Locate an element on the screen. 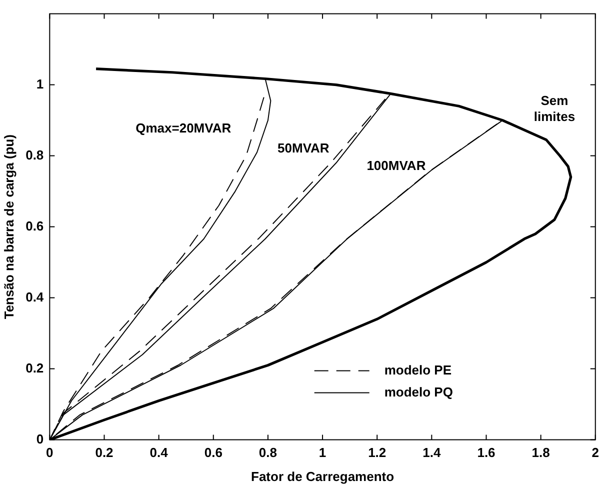 The height and width of the screenshot is (487, 605). y-tick-label: 0.2 is located at coordinates (35, 368).